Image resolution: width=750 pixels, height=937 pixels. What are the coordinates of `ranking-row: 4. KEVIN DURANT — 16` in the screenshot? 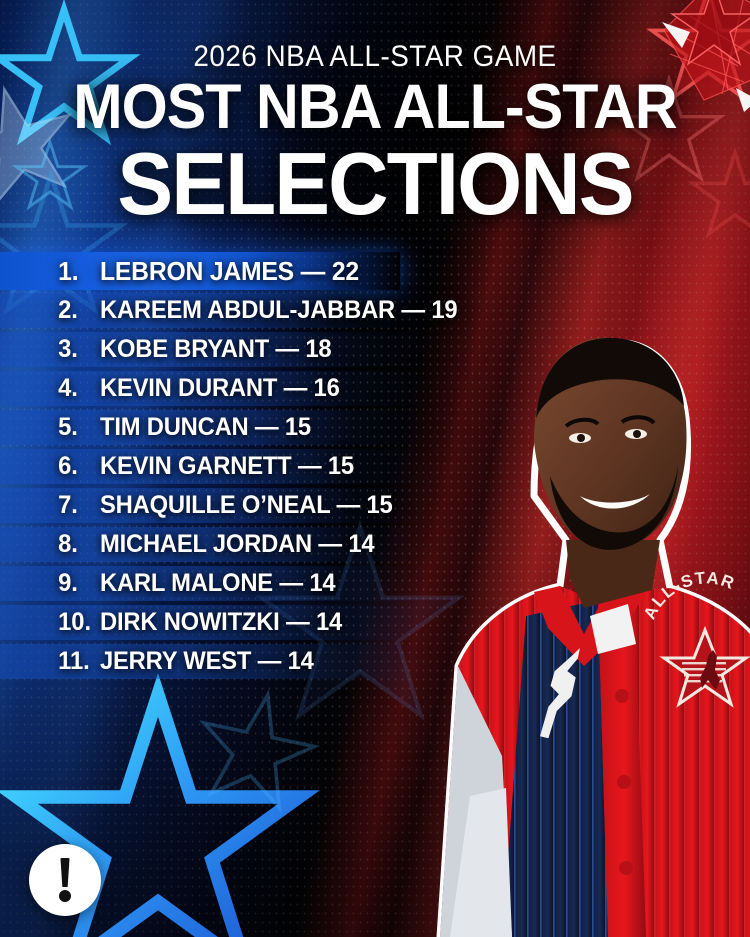 It's located at (280, 388).